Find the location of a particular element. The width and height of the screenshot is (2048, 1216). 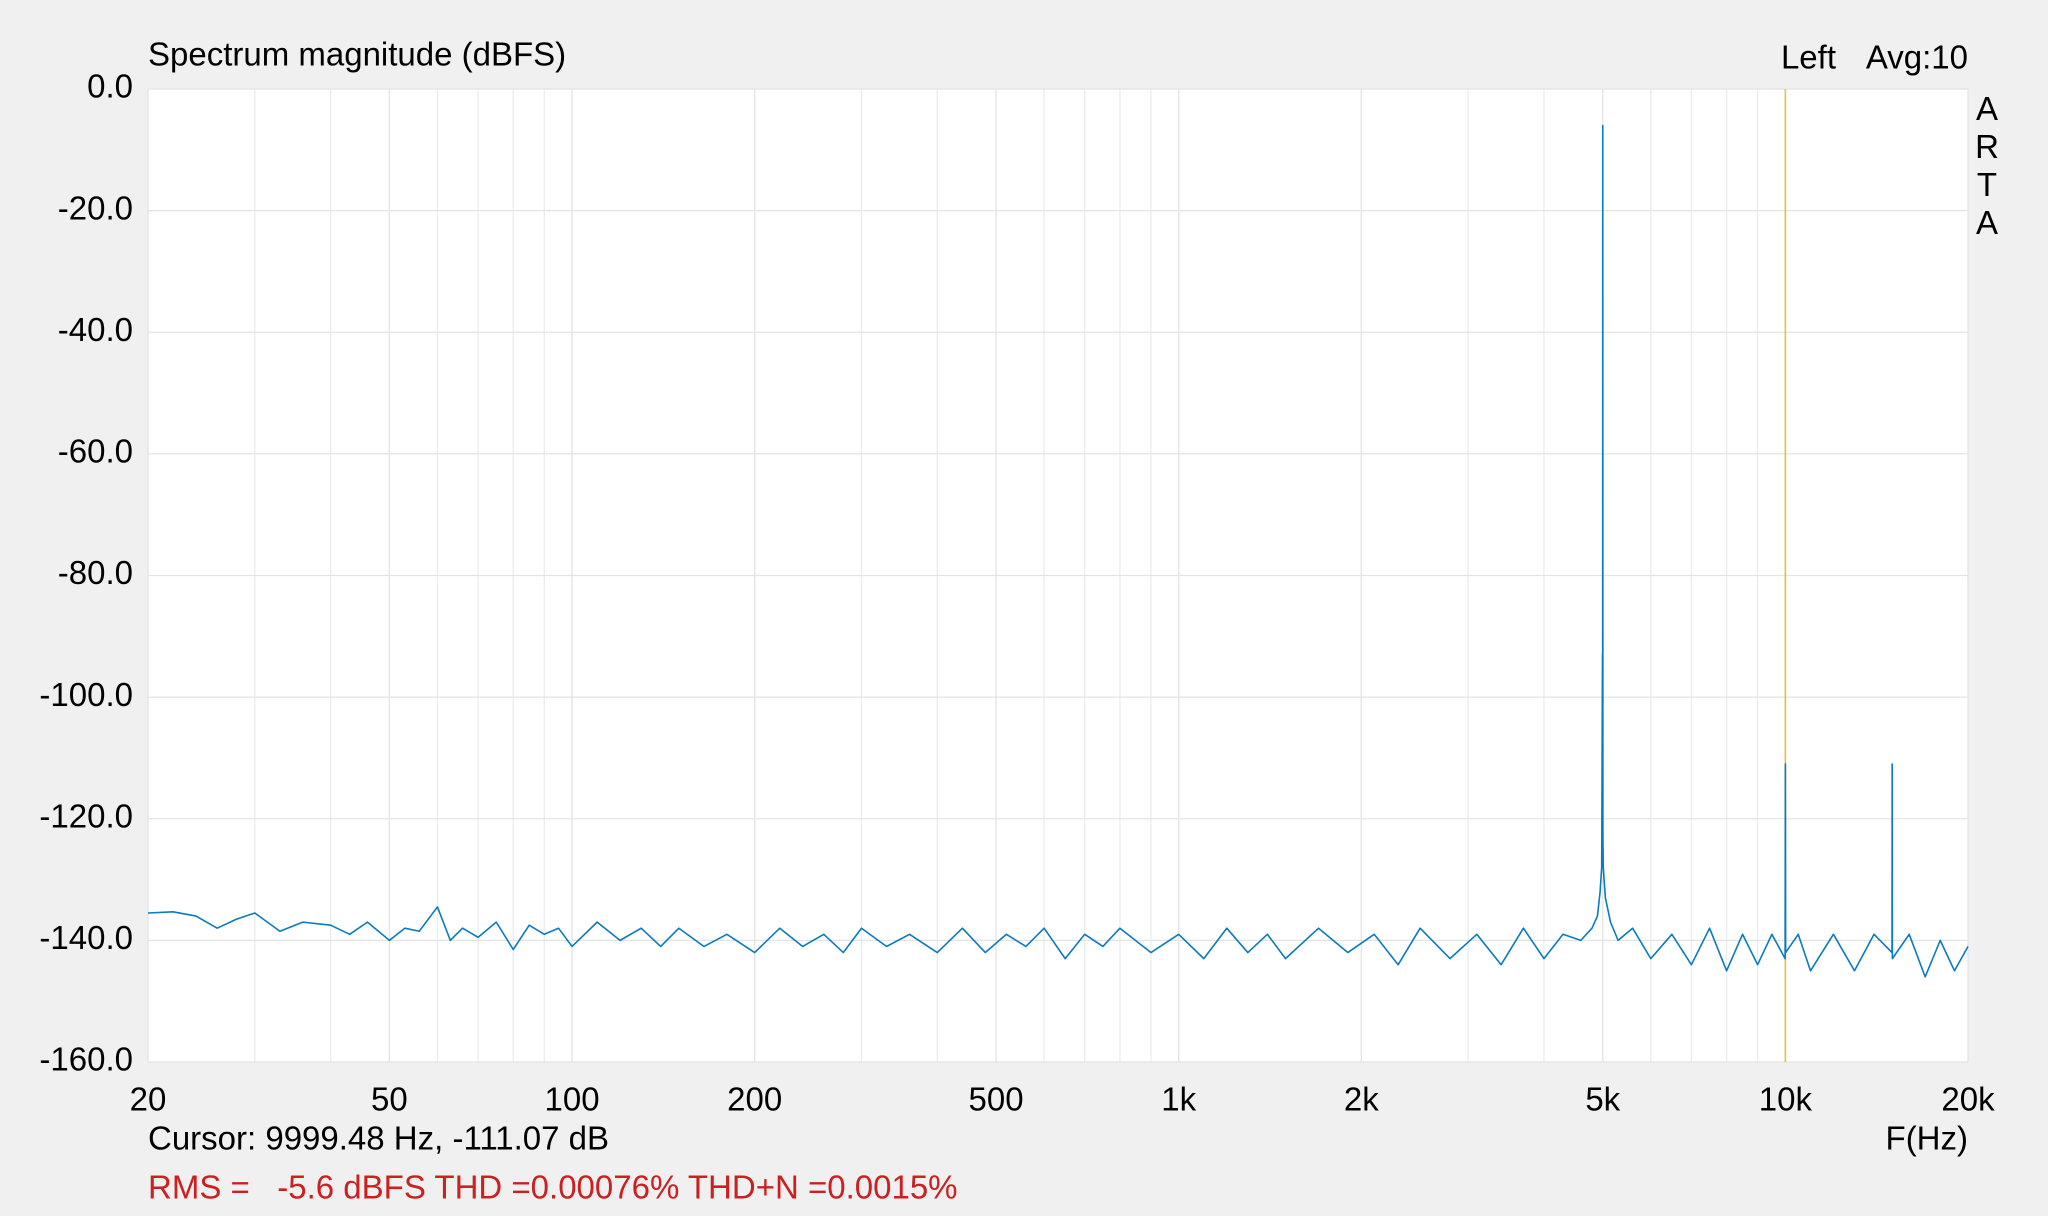

cursor-readout: Cursor: 9999.48 Hz, -111.07 dB is located at coordinates (378, 1138).